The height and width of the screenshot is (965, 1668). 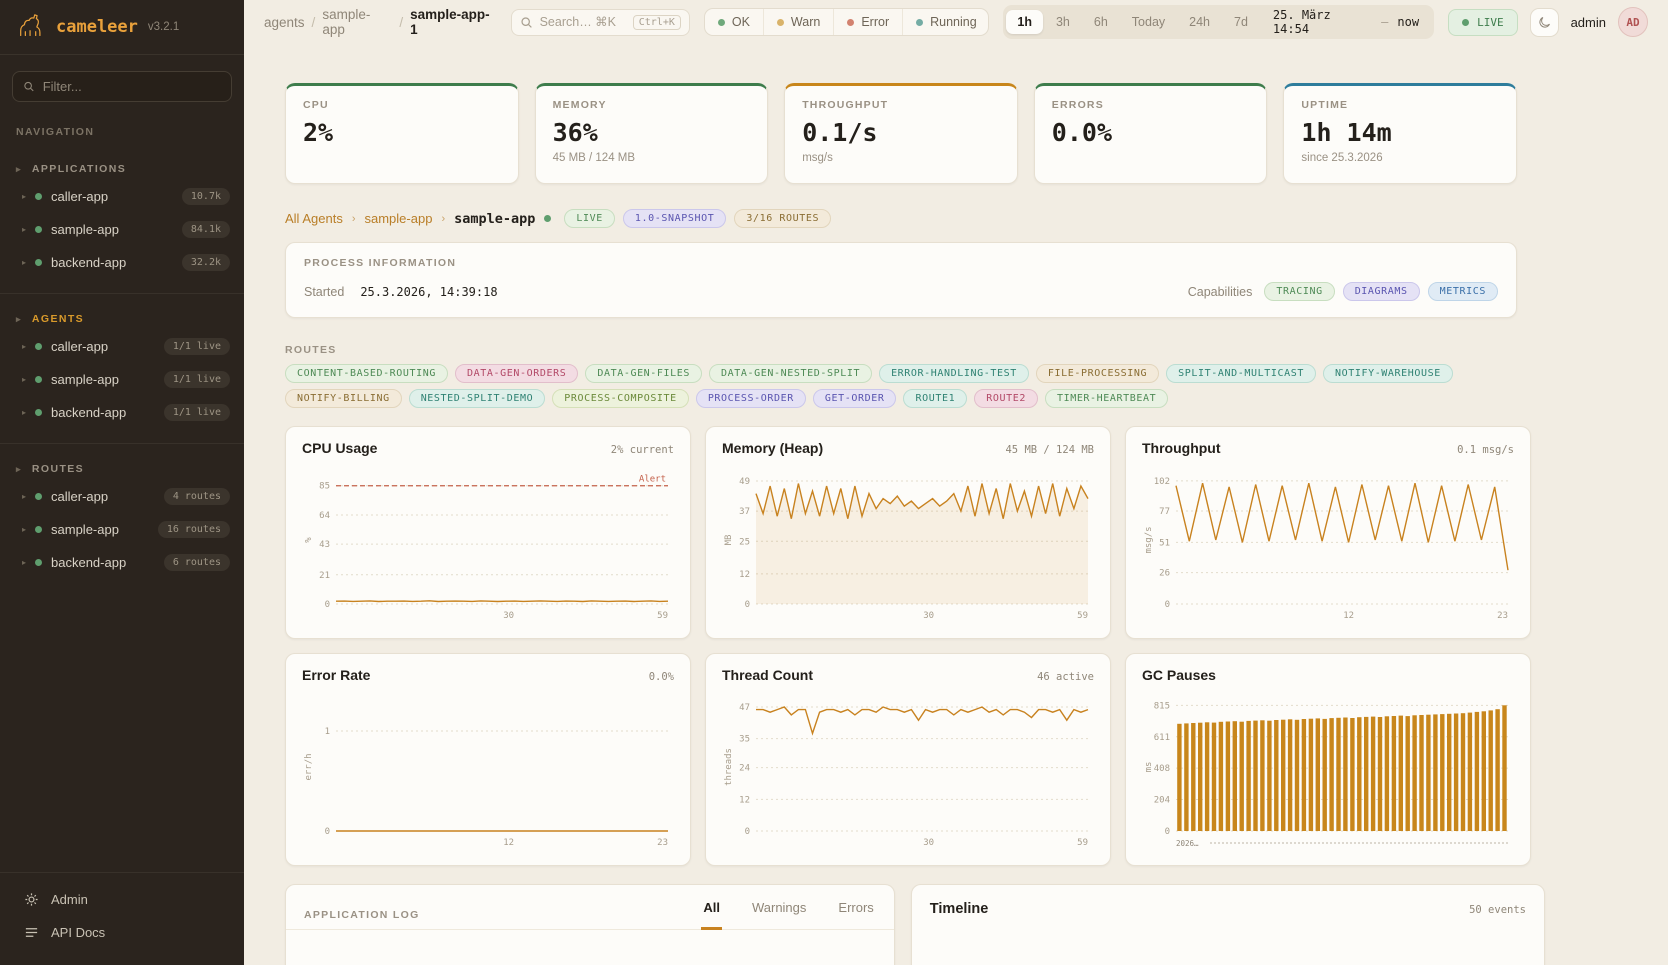 What do you see at coordinates (582, 22) in the screenshot?
I see `search-input` at bounding box center [582, 22].